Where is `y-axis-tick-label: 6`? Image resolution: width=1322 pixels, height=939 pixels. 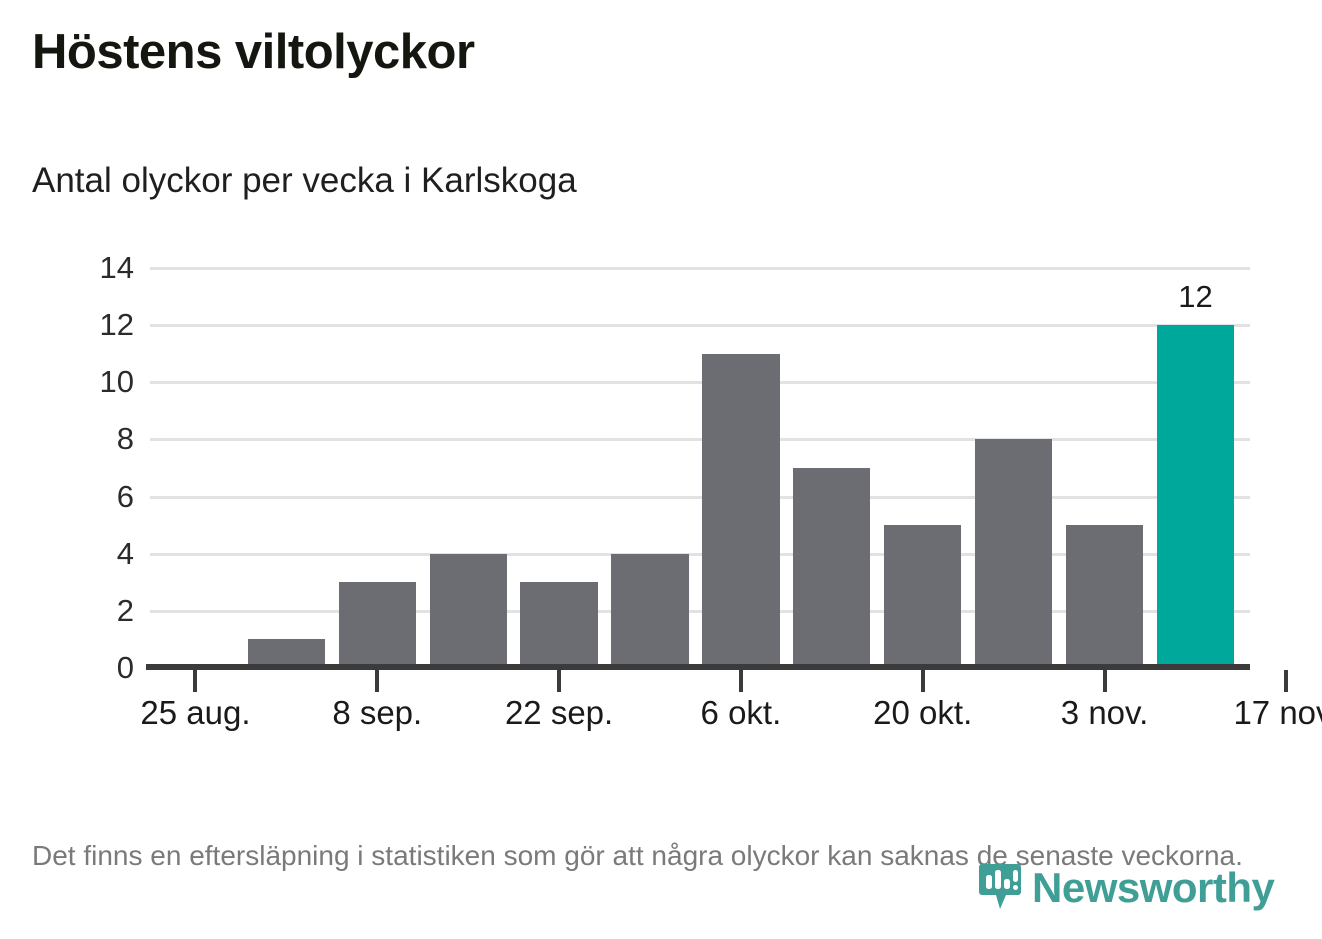
y-axis-tick-label: 6 is located at coordinates (125, 496).